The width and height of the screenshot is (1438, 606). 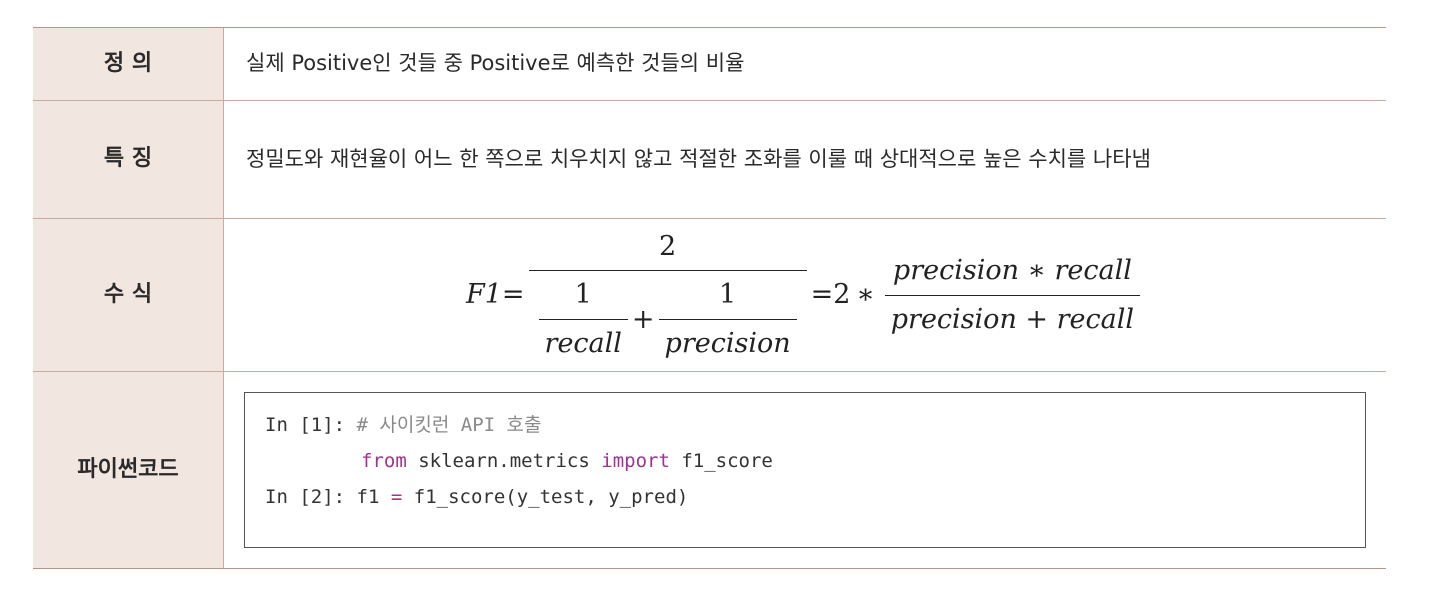 What do you see at coordinates (805, 497) in the screenshot?
I see `code-line-3: In [2]: f1 = f1_score(y_test, y_pred)` at bounding box center [805, 497].